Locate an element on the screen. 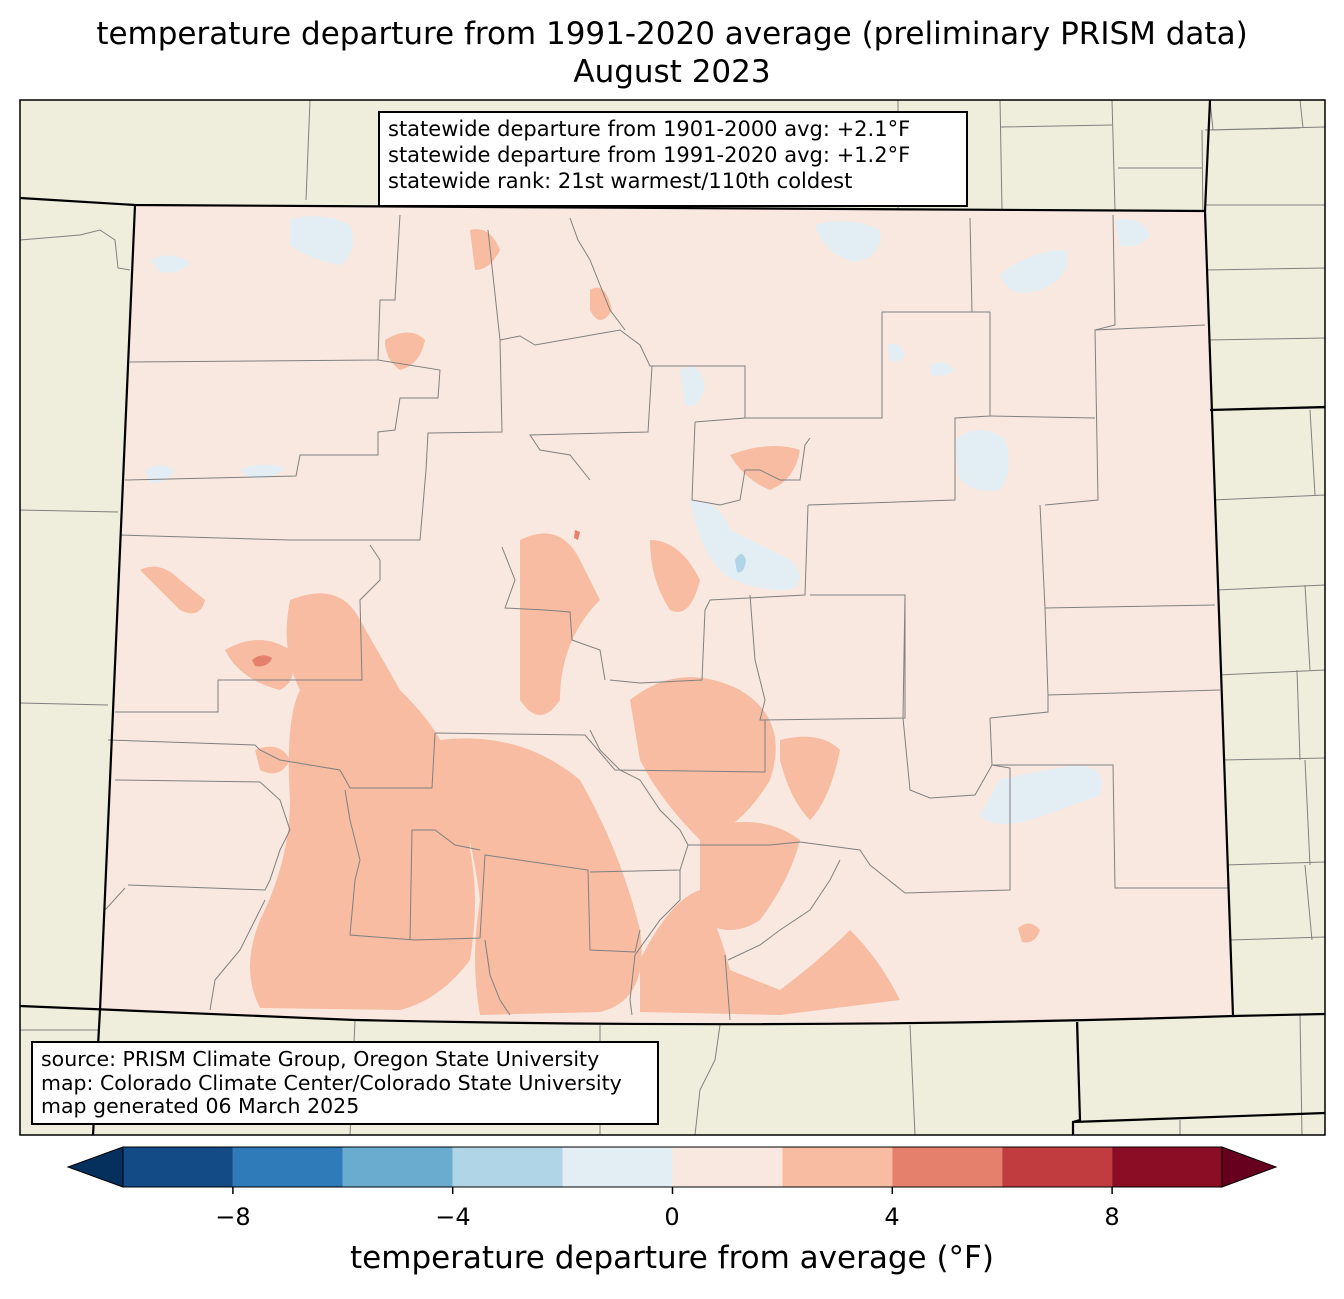 This screenshot has width=1344, height=1299. colorbar-tick-label: −8 is located at coordinates (233, 1217).